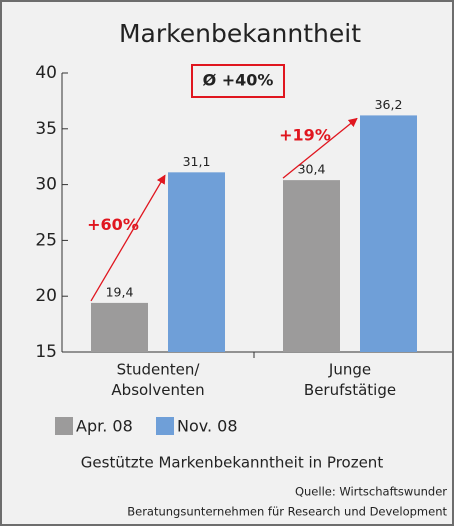  What do you see at coordinates (46, 185) in the screenshot?
I see `y-tick-label: 30` at bounding box center [46, 185].